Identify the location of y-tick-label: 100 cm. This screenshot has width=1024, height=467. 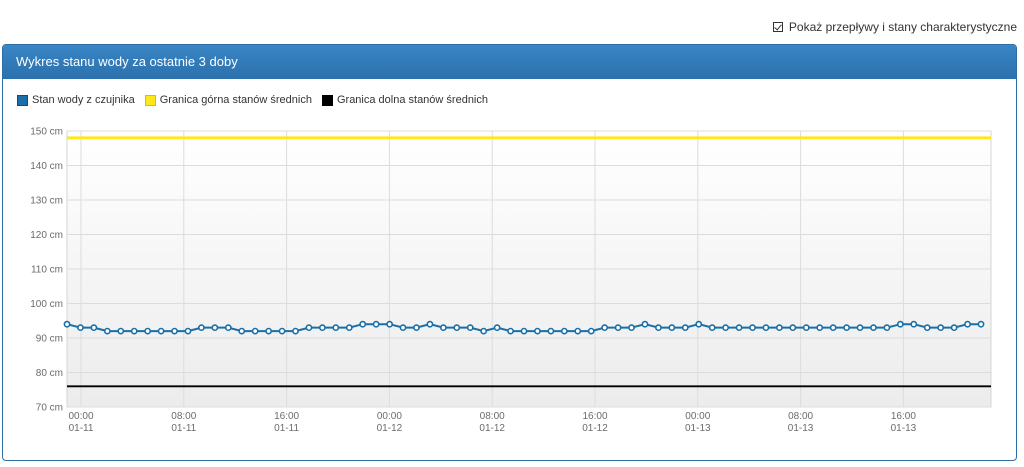
(46, 304).